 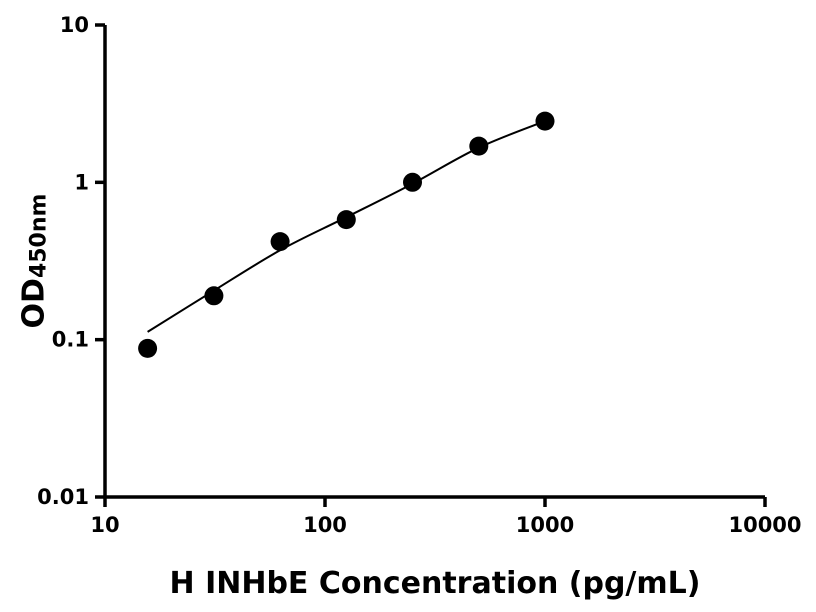 What do you see at coordinates (104, 525) in the screenshot?
I see `x-tick-label: 10` at bounding box center [104, 525].